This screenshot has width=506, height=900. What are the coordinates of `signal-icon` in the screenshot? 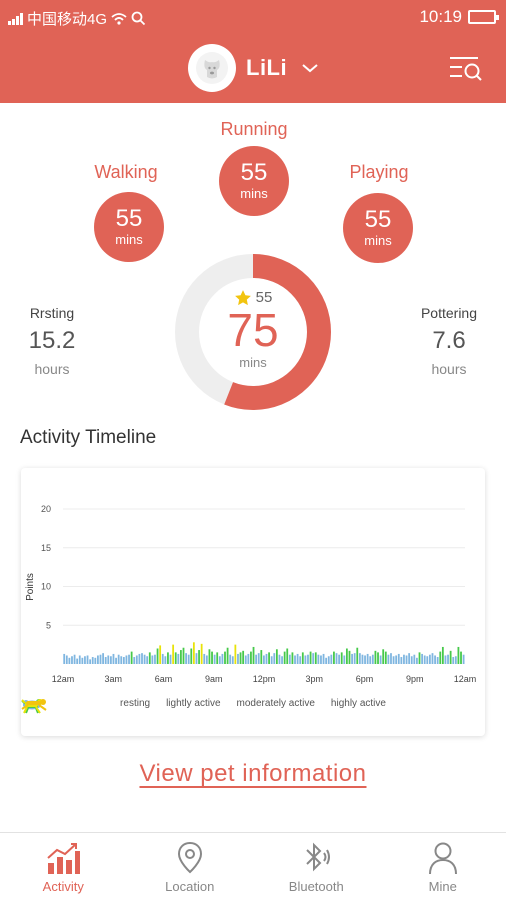 It's located at (15, 18).